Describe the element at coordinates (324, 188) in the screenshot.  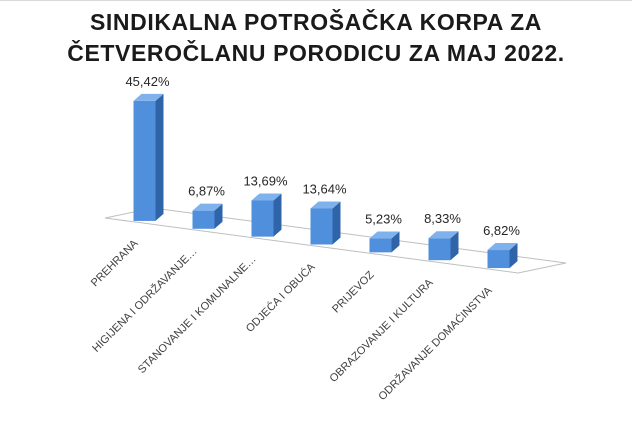
I see `data-label-4: 13,64%` at that location.